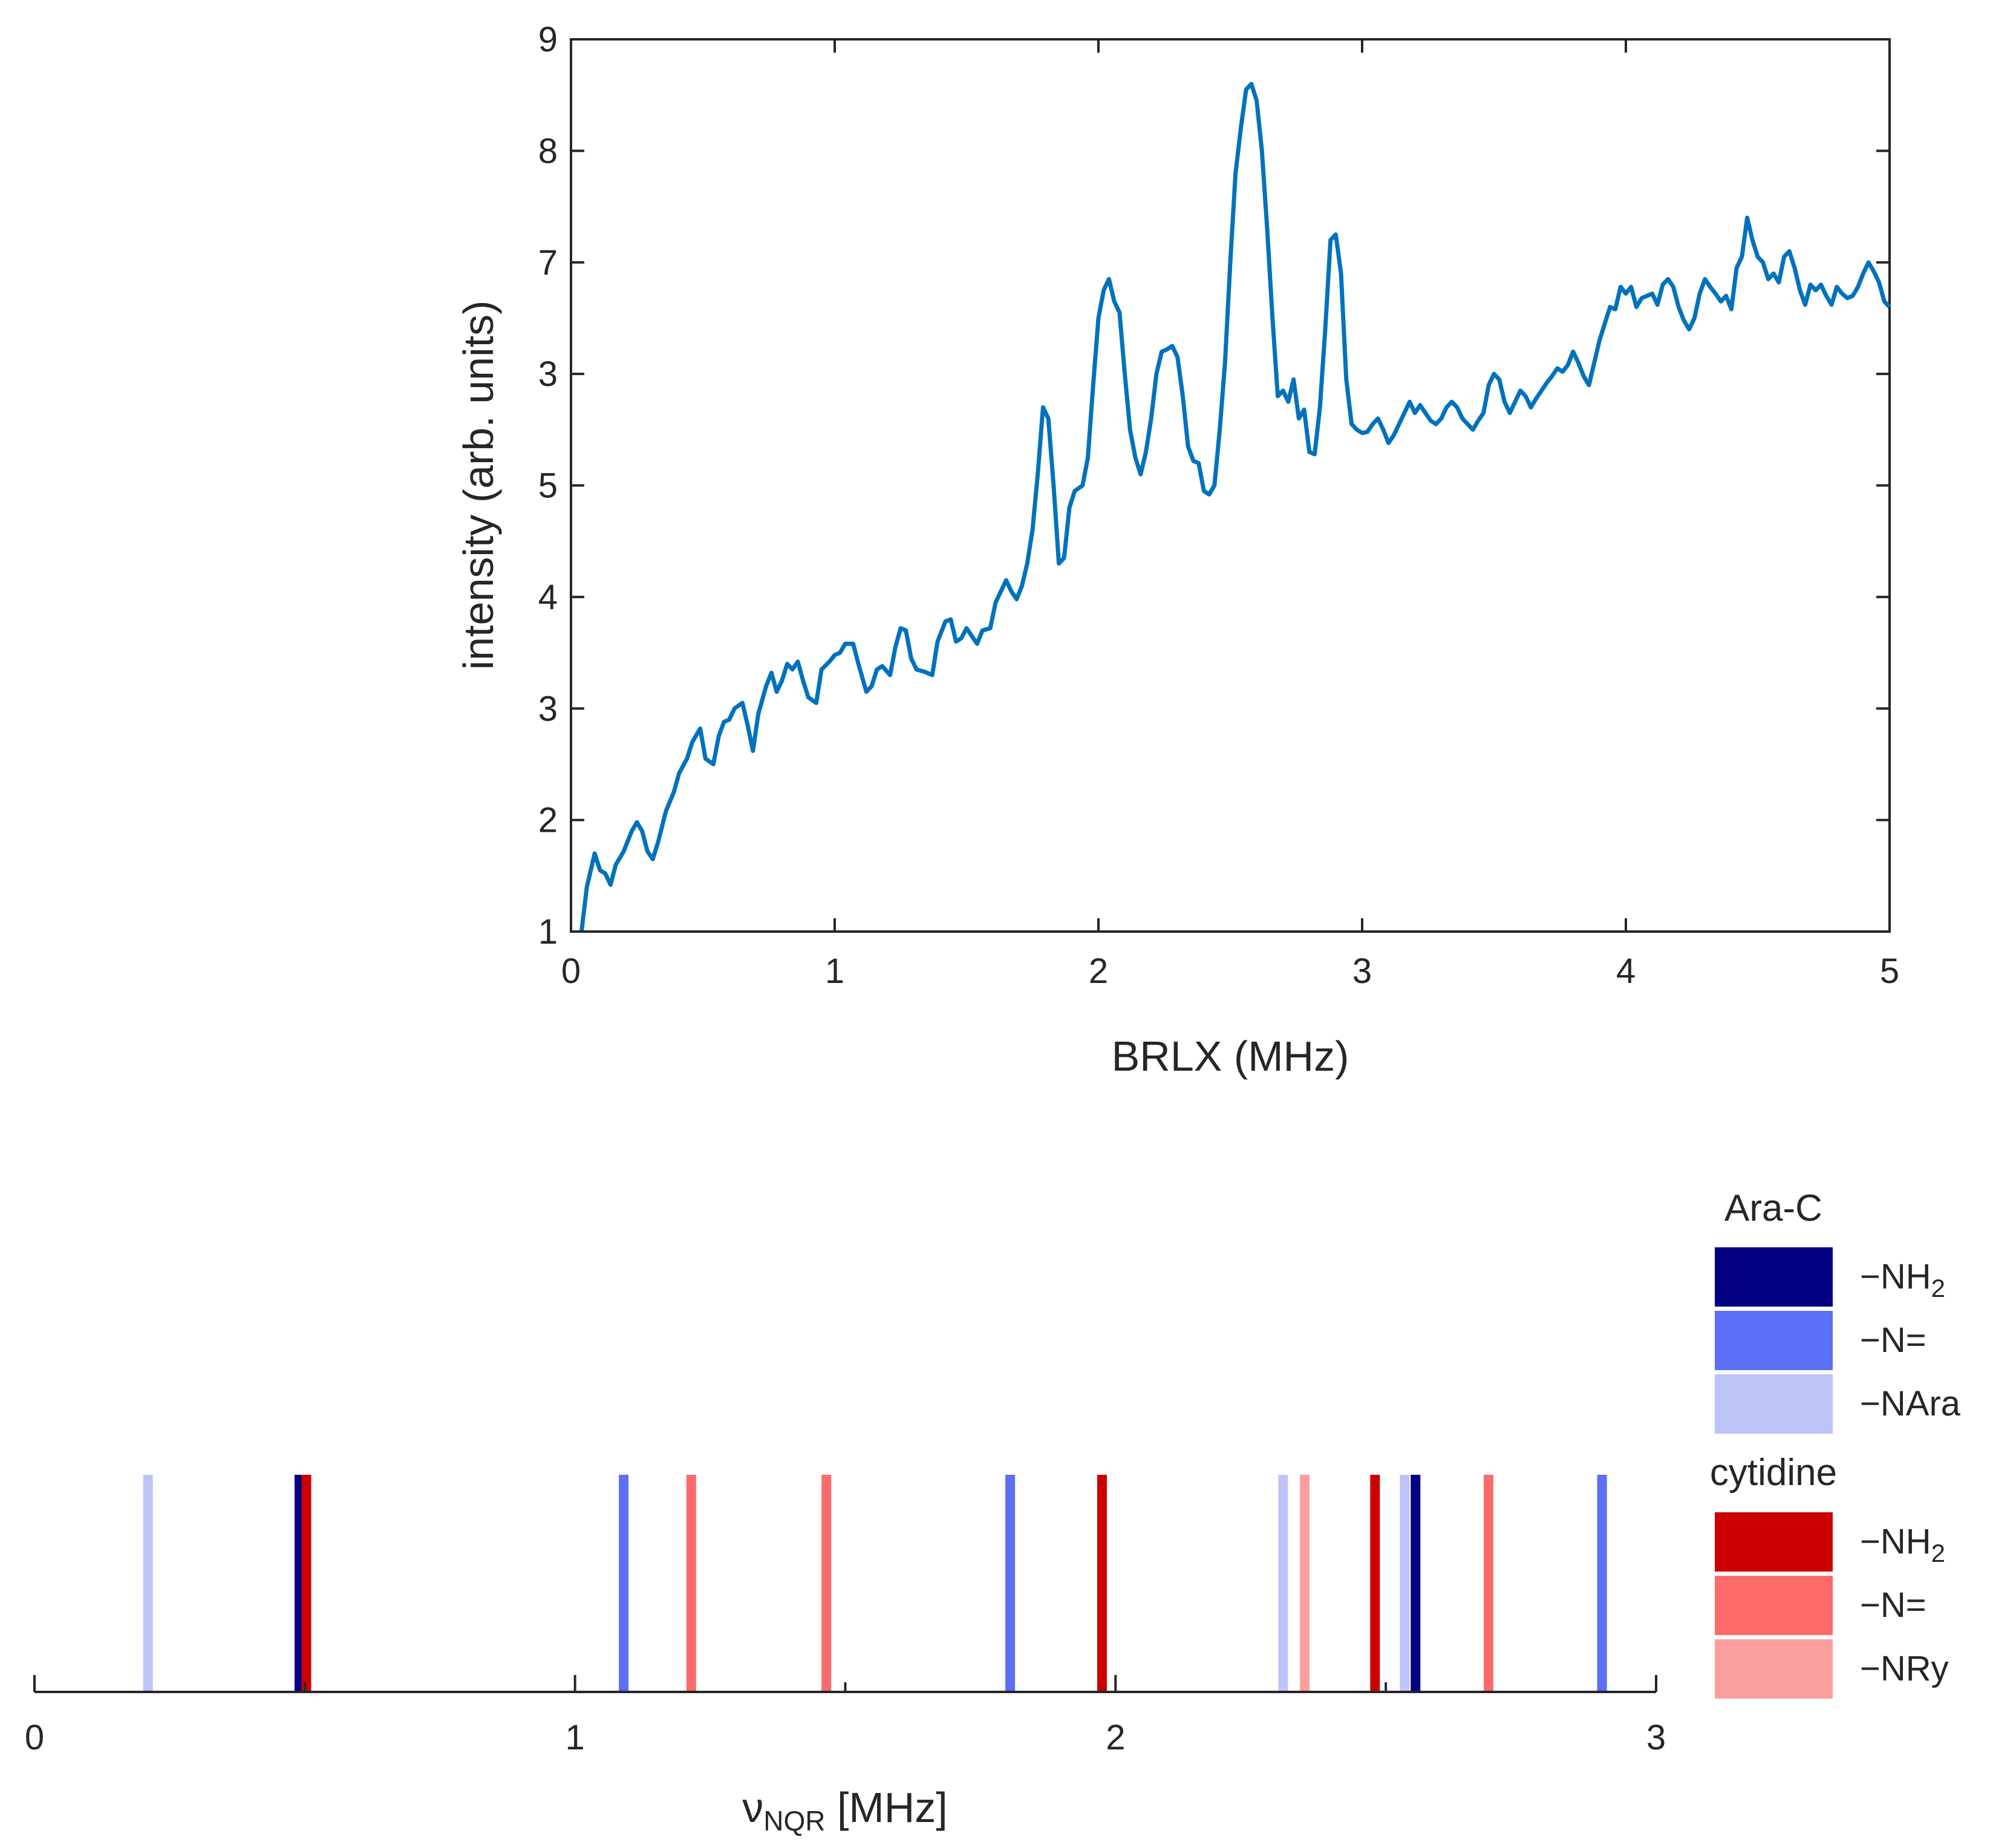  I want to click on nqr-x-tick-label: 3, so click(1656, 1738).